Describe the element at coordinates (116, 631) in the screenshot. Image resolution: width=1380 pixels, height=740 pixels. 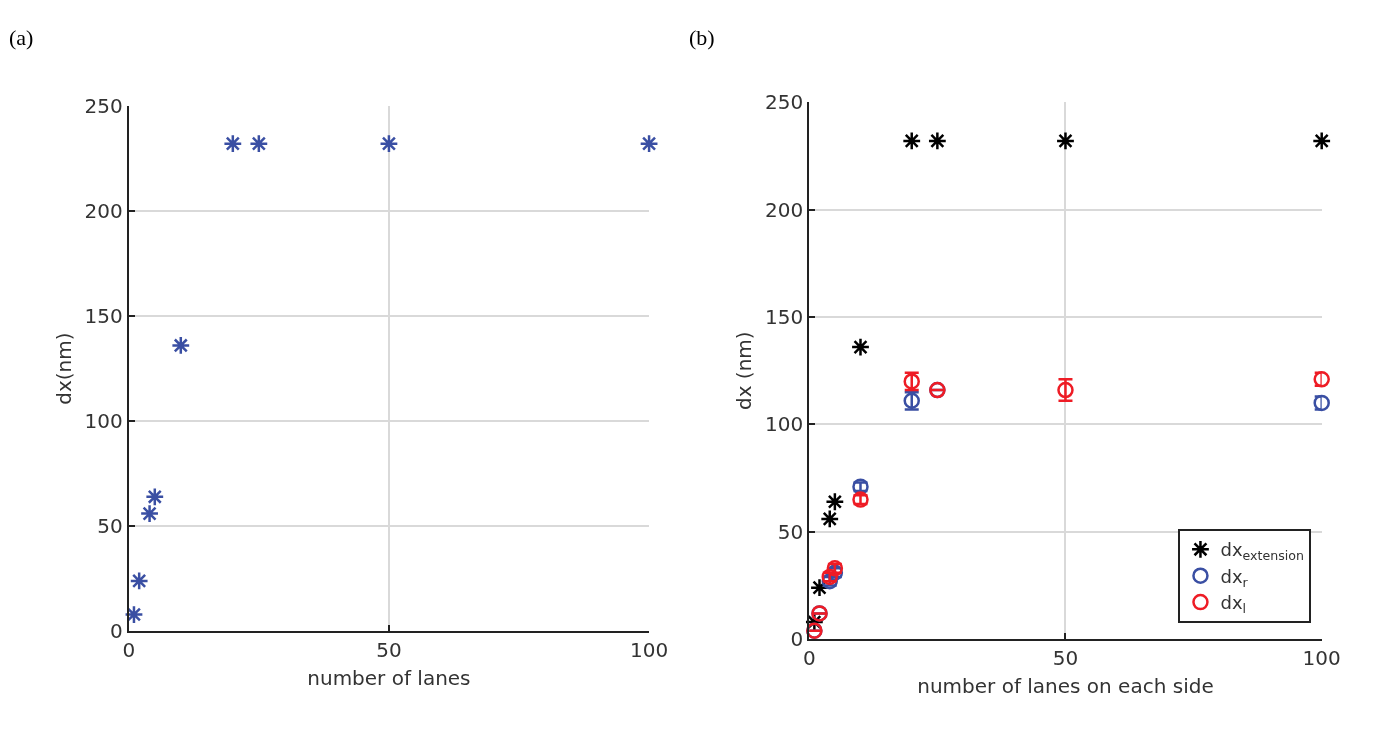
I see `y-tick-label: 0` at that location.